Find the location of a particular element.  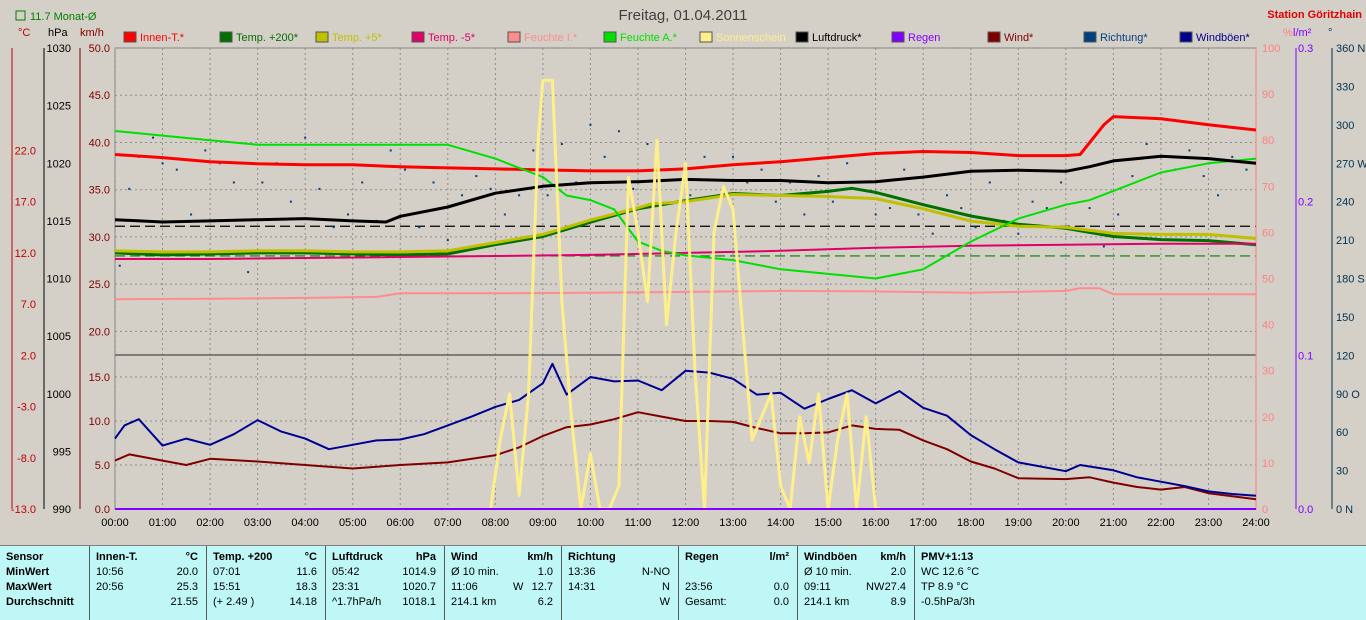

pressure-tick-label: 1000 is located at coordinates (59, 395).